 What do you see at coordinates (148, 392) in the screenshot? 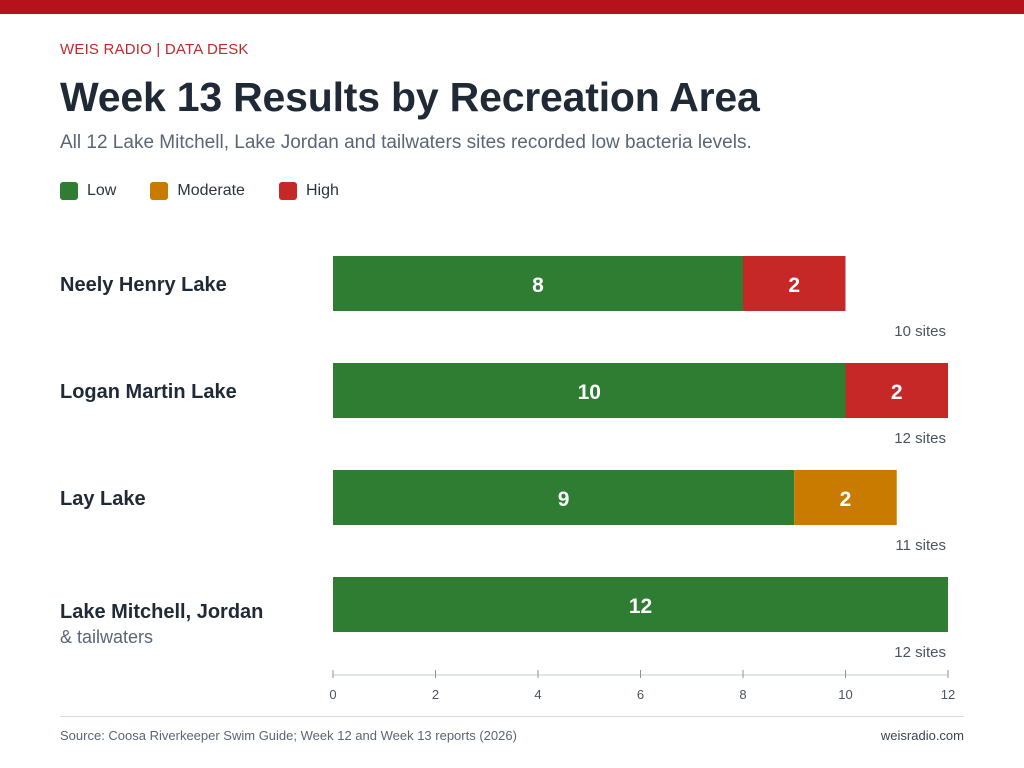
I see `category-label: Logan Martin Lake` at bounding box center [148, 392].